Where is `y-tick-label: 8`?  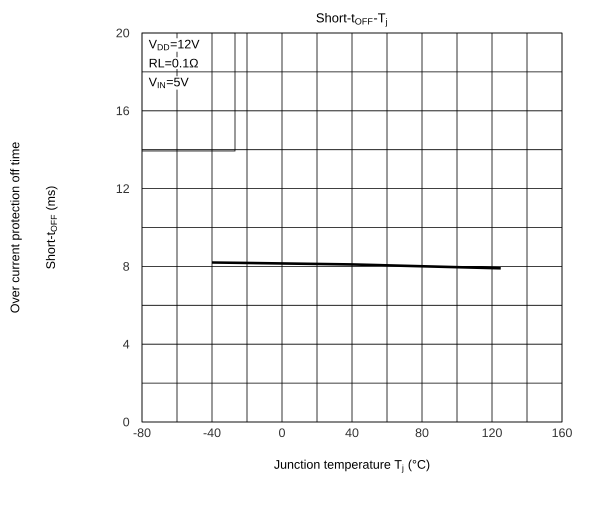 y-tick-label: 8 is located at coordinates (126, 266).